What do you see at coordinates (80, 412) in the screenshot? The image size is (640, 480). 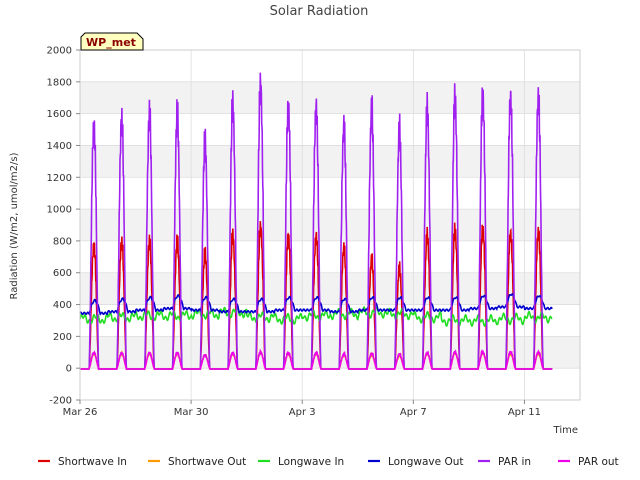 I see `x-tick-label: Mar 26` at bounding box center [80, 412].